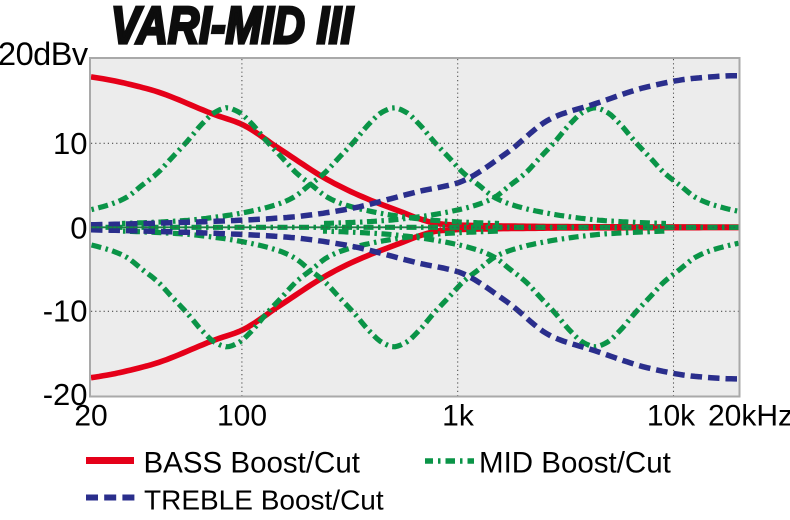 Image resolution: width=790 pixels, height=520 pixels. I want to click on svg-text: 100, so click(242, 416).